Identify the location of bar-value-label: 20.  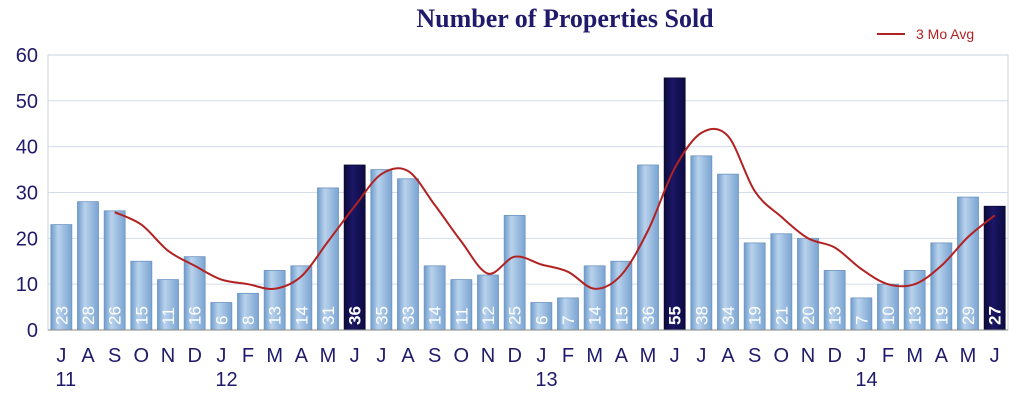
(808, 315).